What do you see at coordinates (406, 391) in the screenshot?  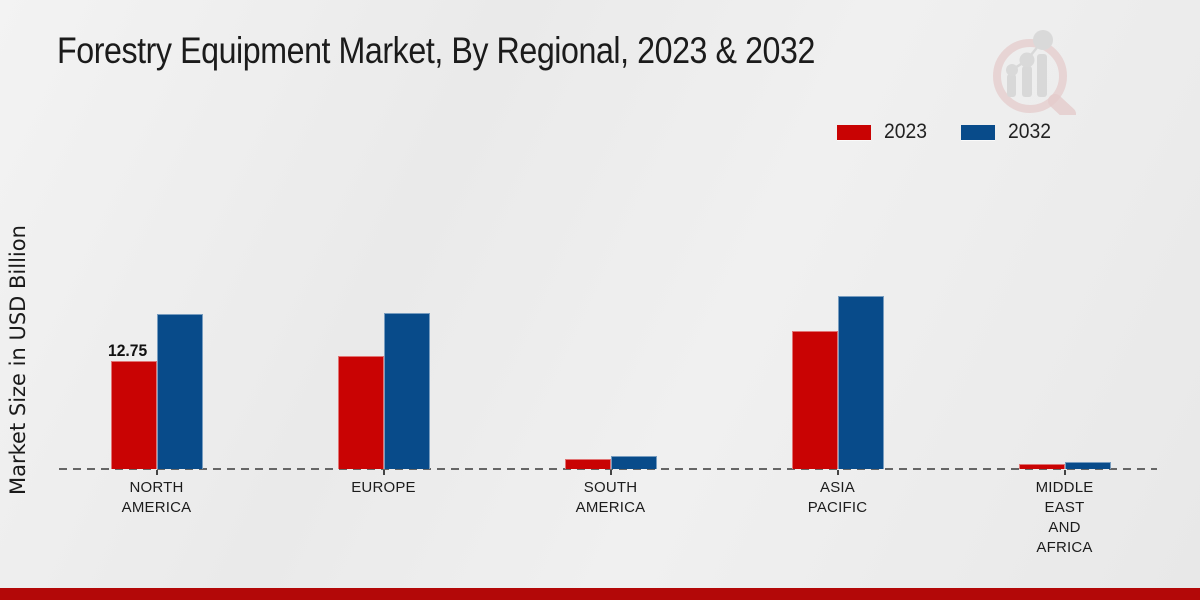 I see `bar-2032-europe` at bounding box center [406, 391].